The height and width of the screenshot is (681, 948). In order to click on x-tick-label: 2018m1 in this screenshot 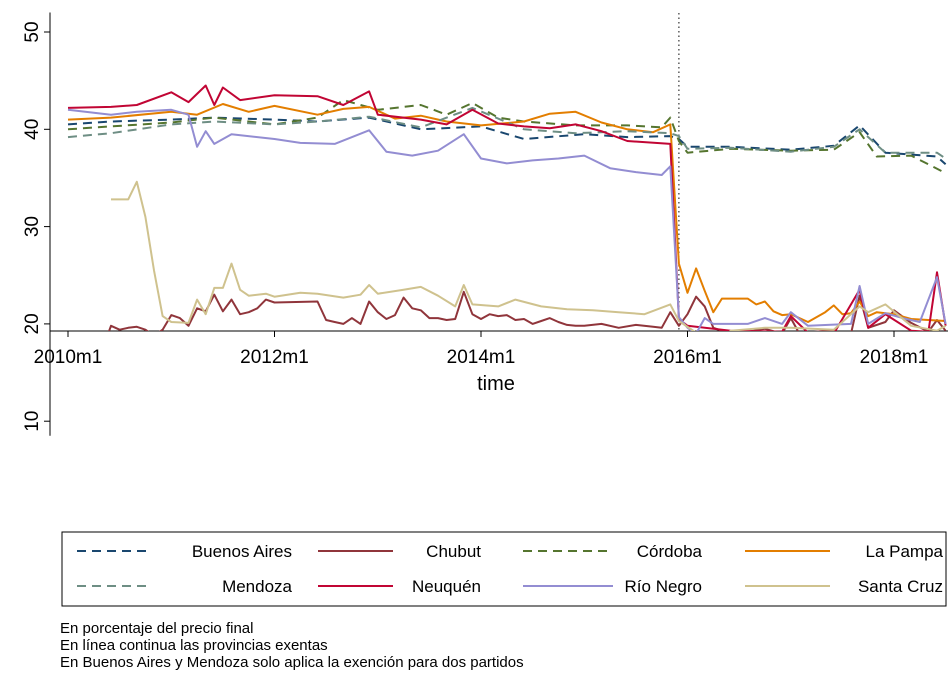, I will do `click(894, 357)`.